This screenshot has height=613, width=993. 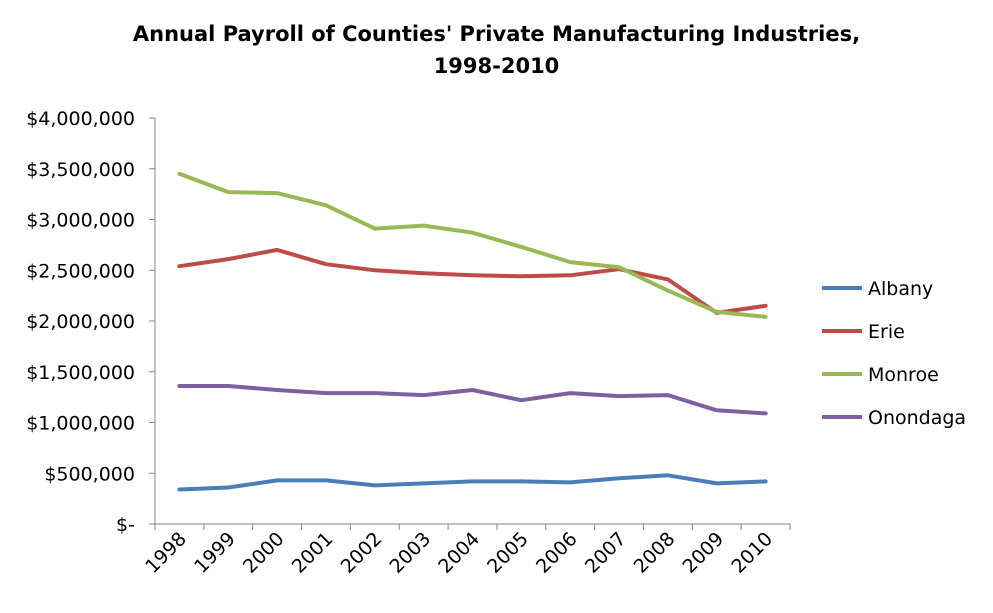 What do you see at coordinates (362, 553) in the screenshot?
I see `x-tick-label: 2002` at bounding box center [362, 553].